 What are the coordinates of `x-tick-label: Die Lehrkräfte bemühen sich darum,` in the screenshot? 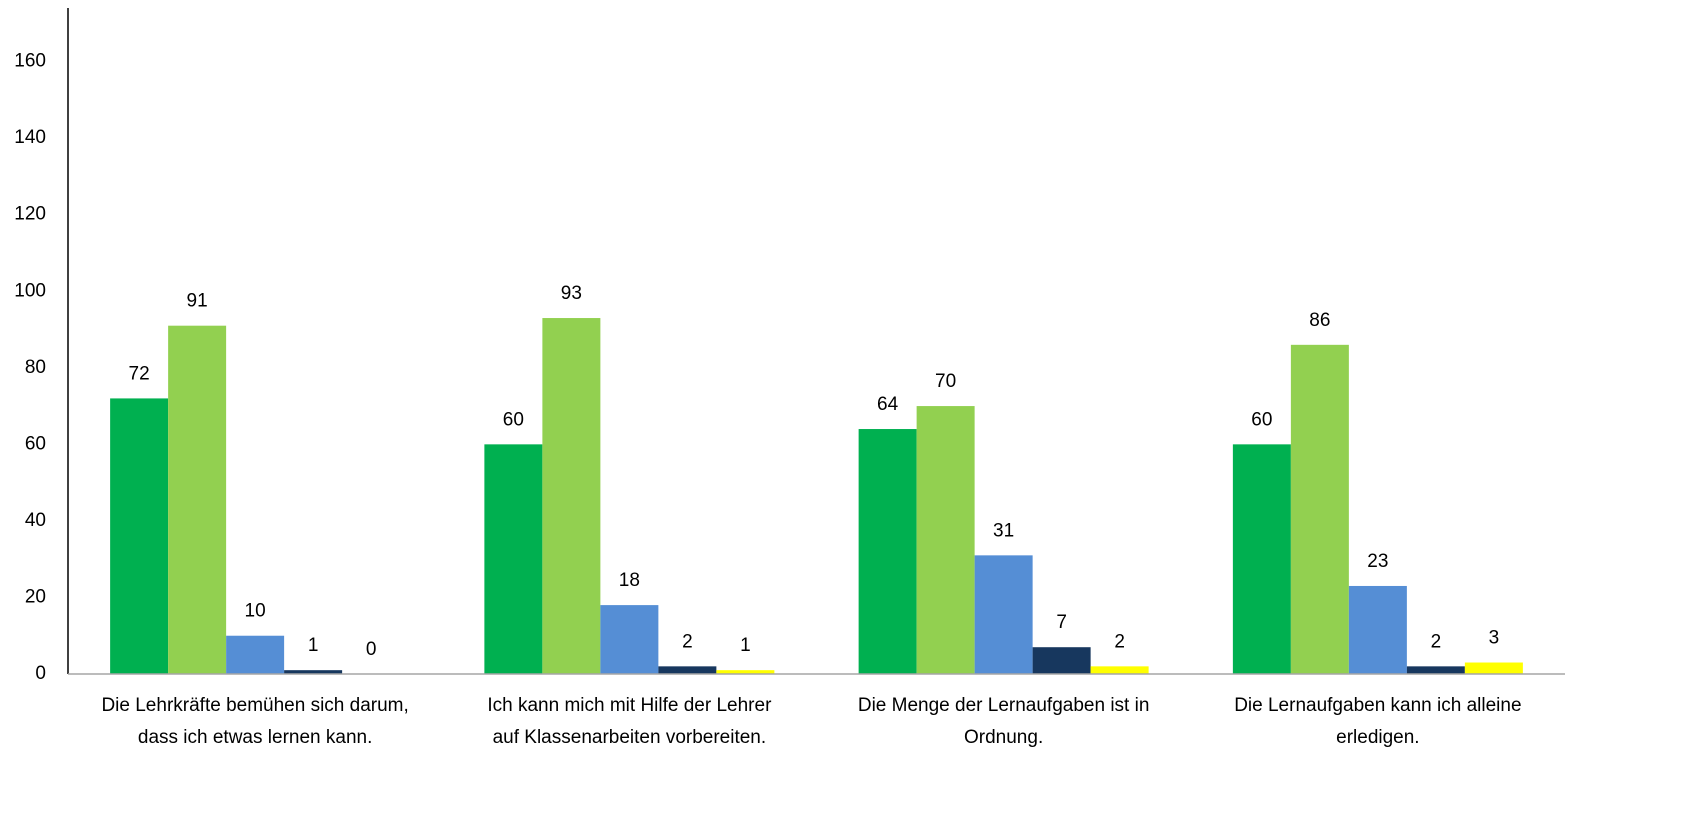 It's located at (254, 705).